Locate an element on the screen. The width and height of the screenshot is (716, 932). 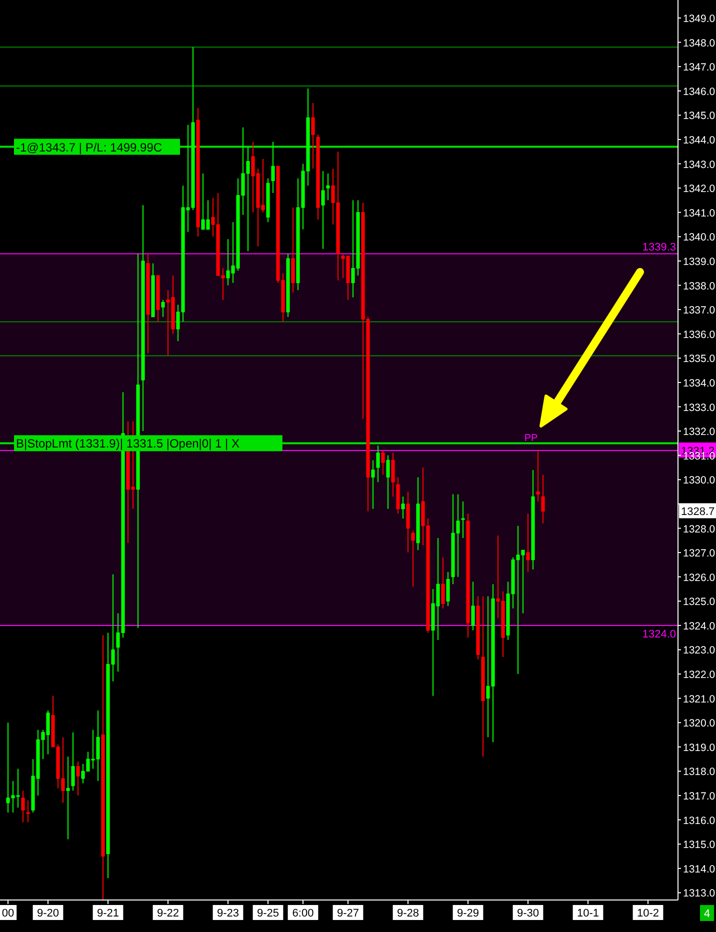
ref-line-label: -1@1343.7 | P/L: 1499.99C is located at coordinates (89, 147).